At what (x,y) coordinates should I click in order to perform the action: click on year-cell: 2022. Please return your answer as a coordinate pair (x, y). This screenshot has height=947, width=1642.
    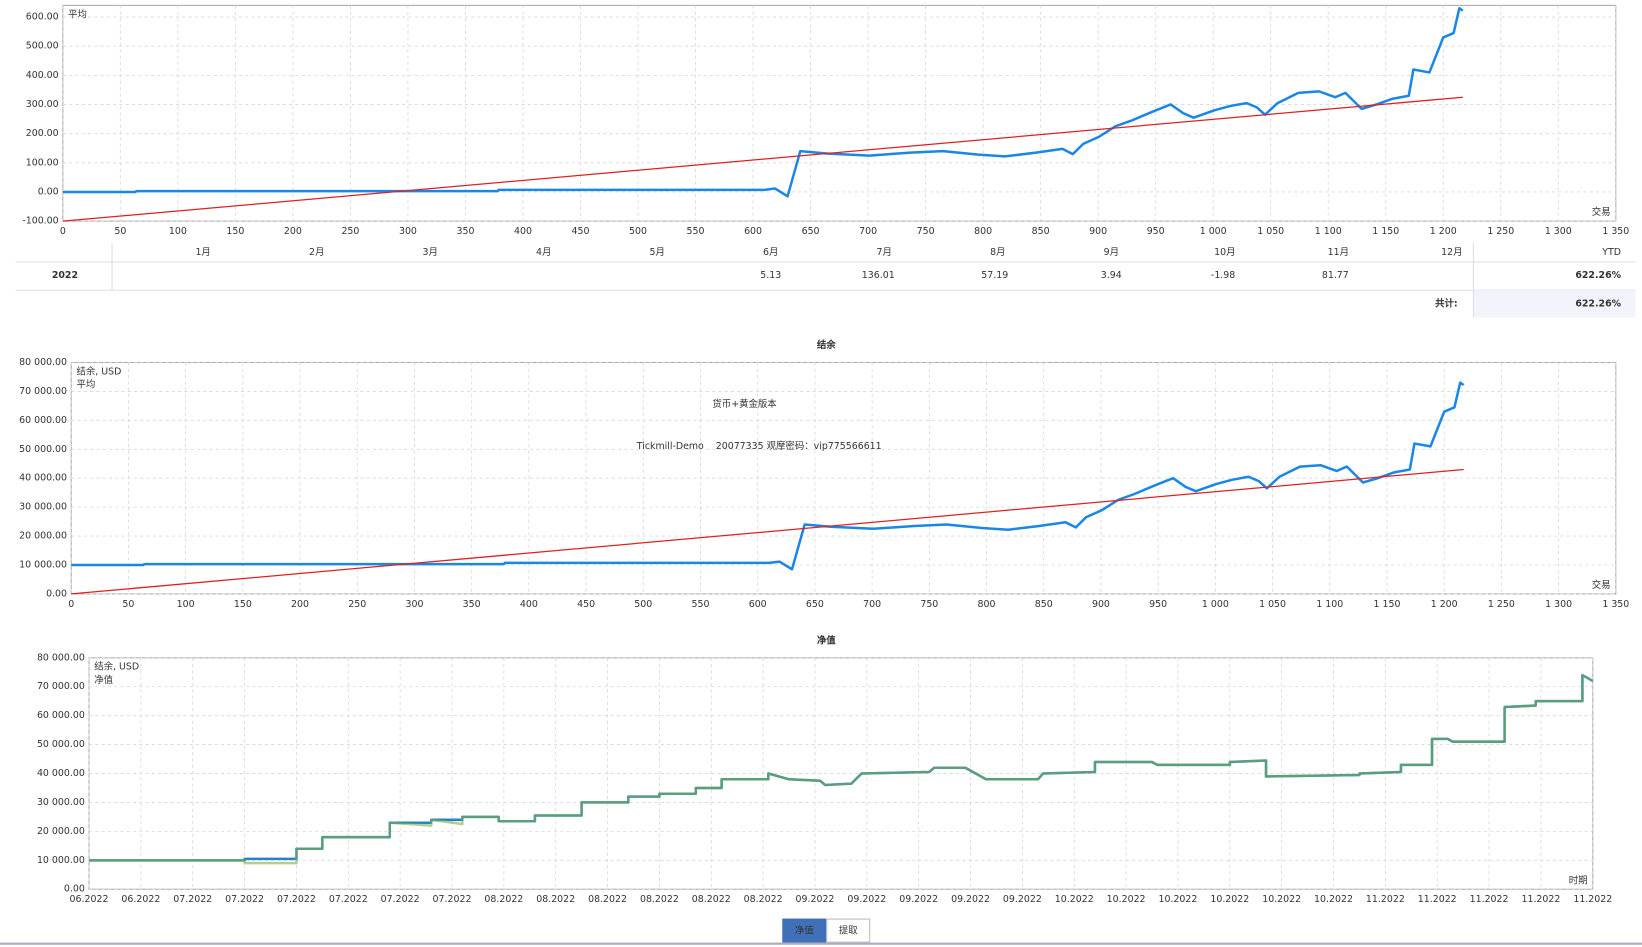
    Looking at the image, I should click on (65, 275).